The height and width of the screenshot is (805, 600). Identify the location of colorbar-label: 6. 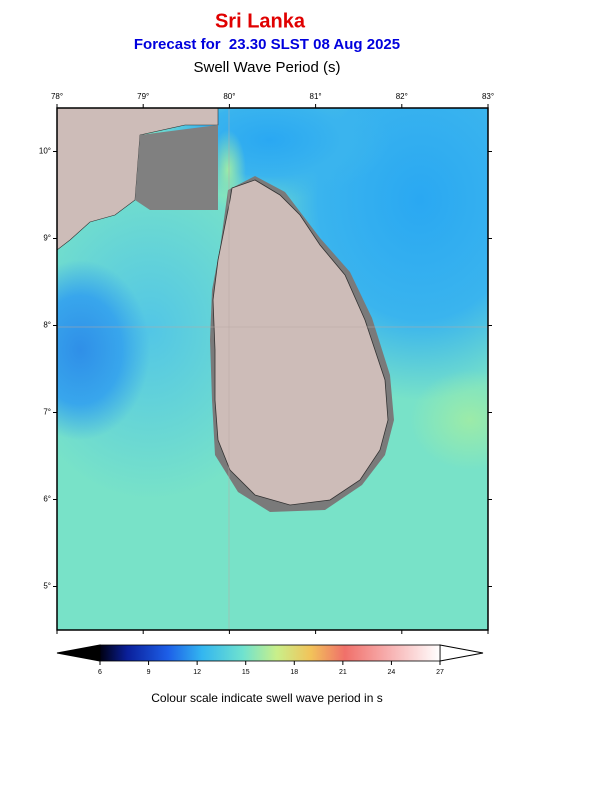
(100, 672).